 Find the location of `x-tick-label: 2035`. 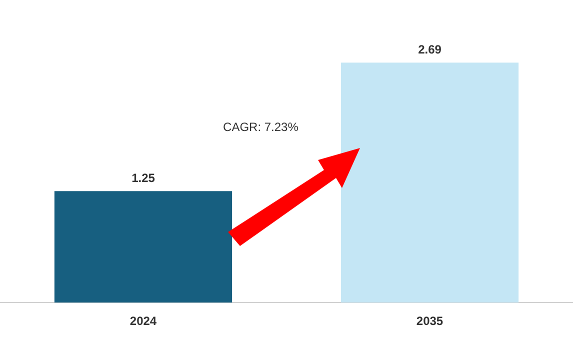

x-tick-label: 2035 is located at coordinates (430, 321).